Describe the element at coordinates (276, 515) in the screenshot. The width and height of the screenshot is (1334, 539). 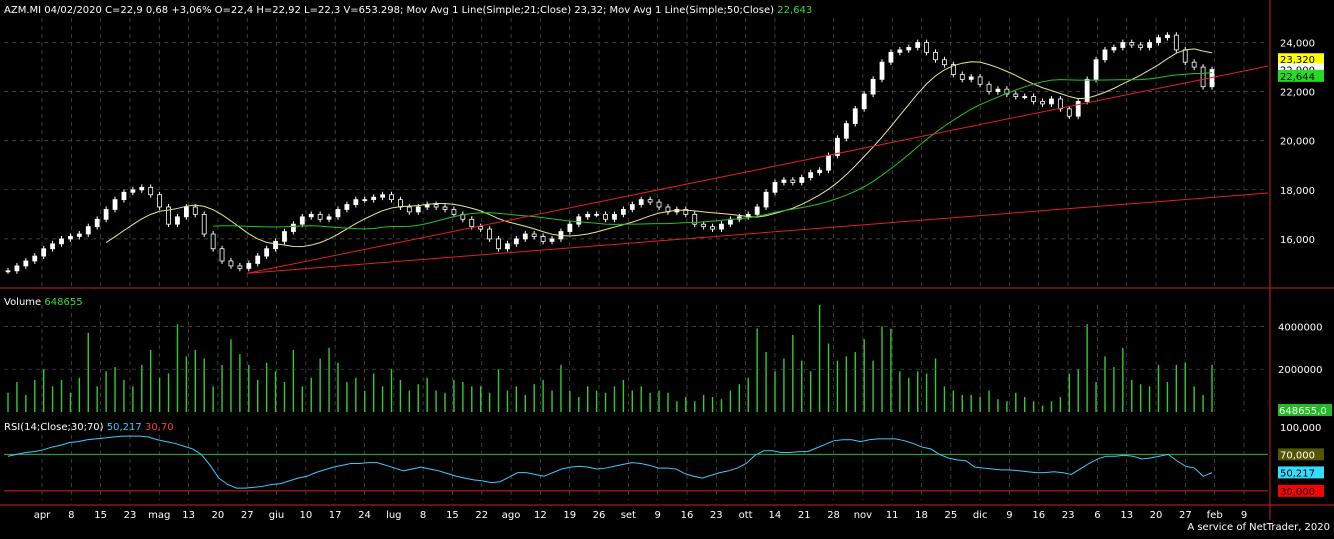
I see `x-tick-label: giu` at that location.